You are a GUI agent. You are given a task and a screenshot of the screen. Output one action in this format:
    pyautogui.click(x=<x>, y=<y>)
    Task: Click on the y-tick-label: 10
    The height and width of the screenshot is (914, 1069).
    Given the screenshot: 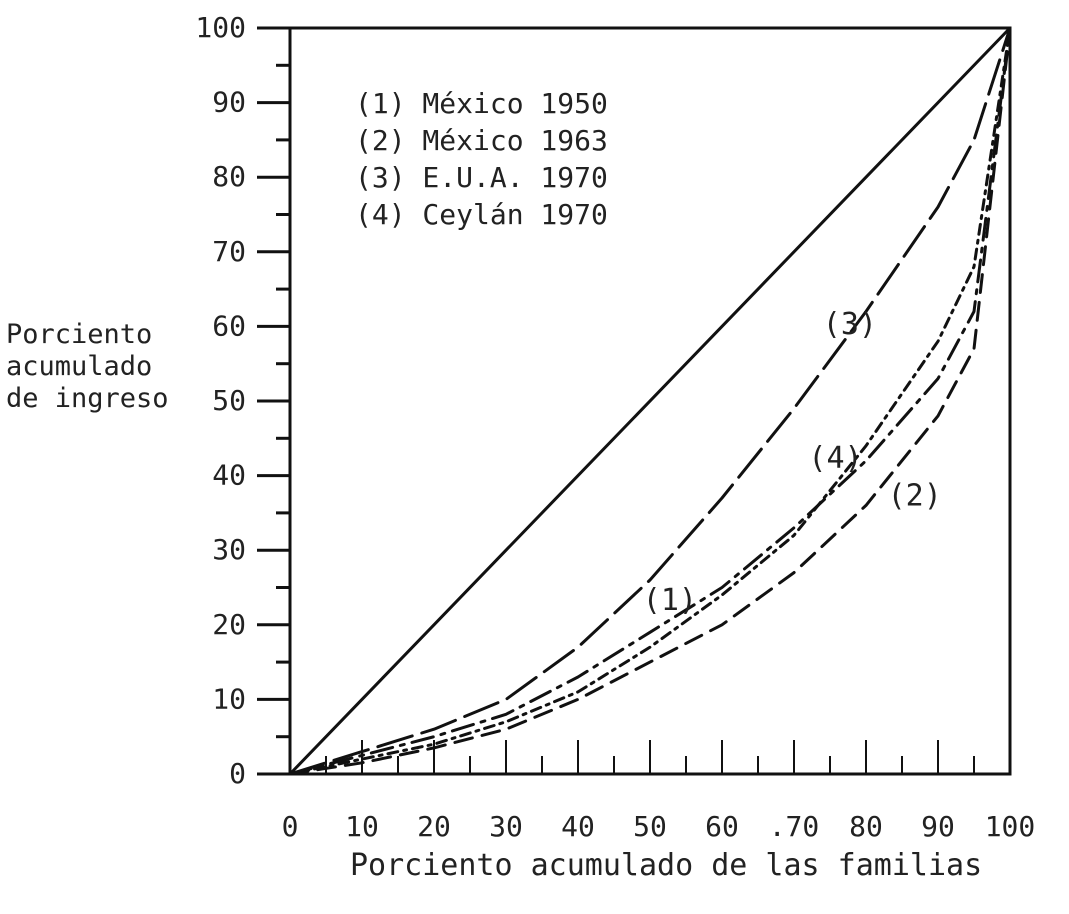 What is the action you would take?
    pyautogui.click(x=229, y=698)
    